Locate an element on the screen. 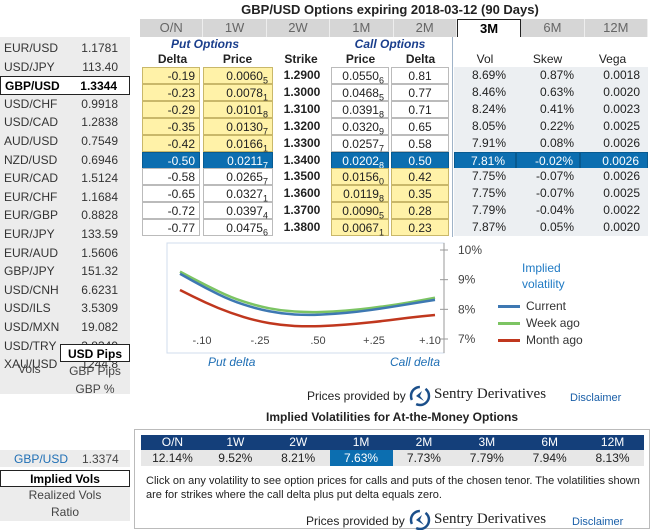 This screenshot has height=530, width=650. tab-tenor-on: O/N is located at coordinates (172, 28).